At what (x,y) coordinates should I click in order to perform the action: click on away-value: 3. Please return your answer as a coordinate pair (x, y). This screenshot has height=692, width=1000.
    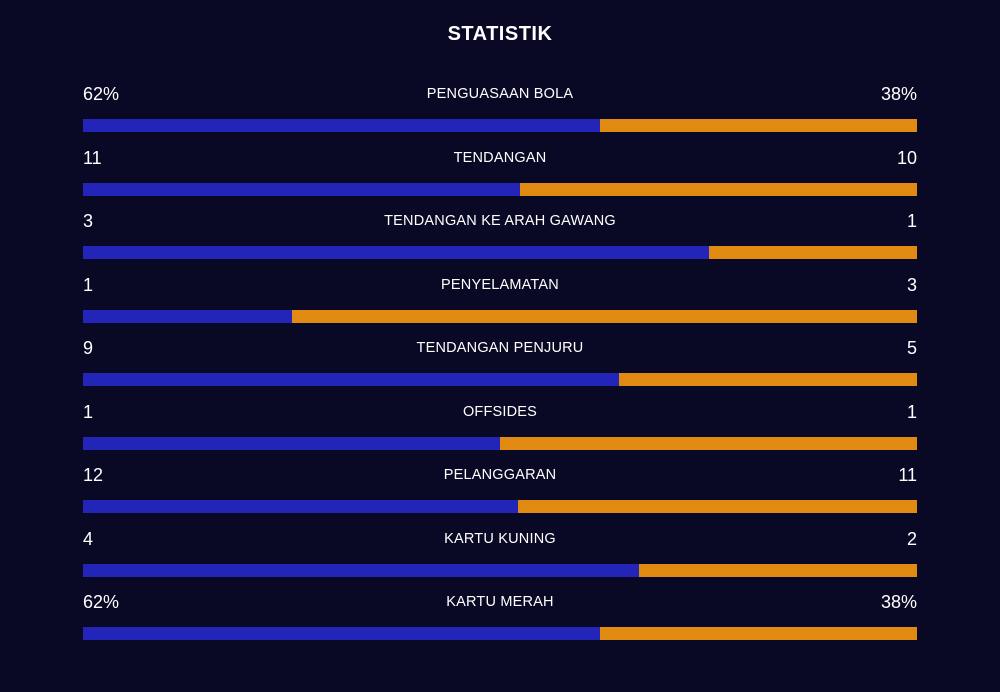
    Looking at the image, I should click on (911, 284).